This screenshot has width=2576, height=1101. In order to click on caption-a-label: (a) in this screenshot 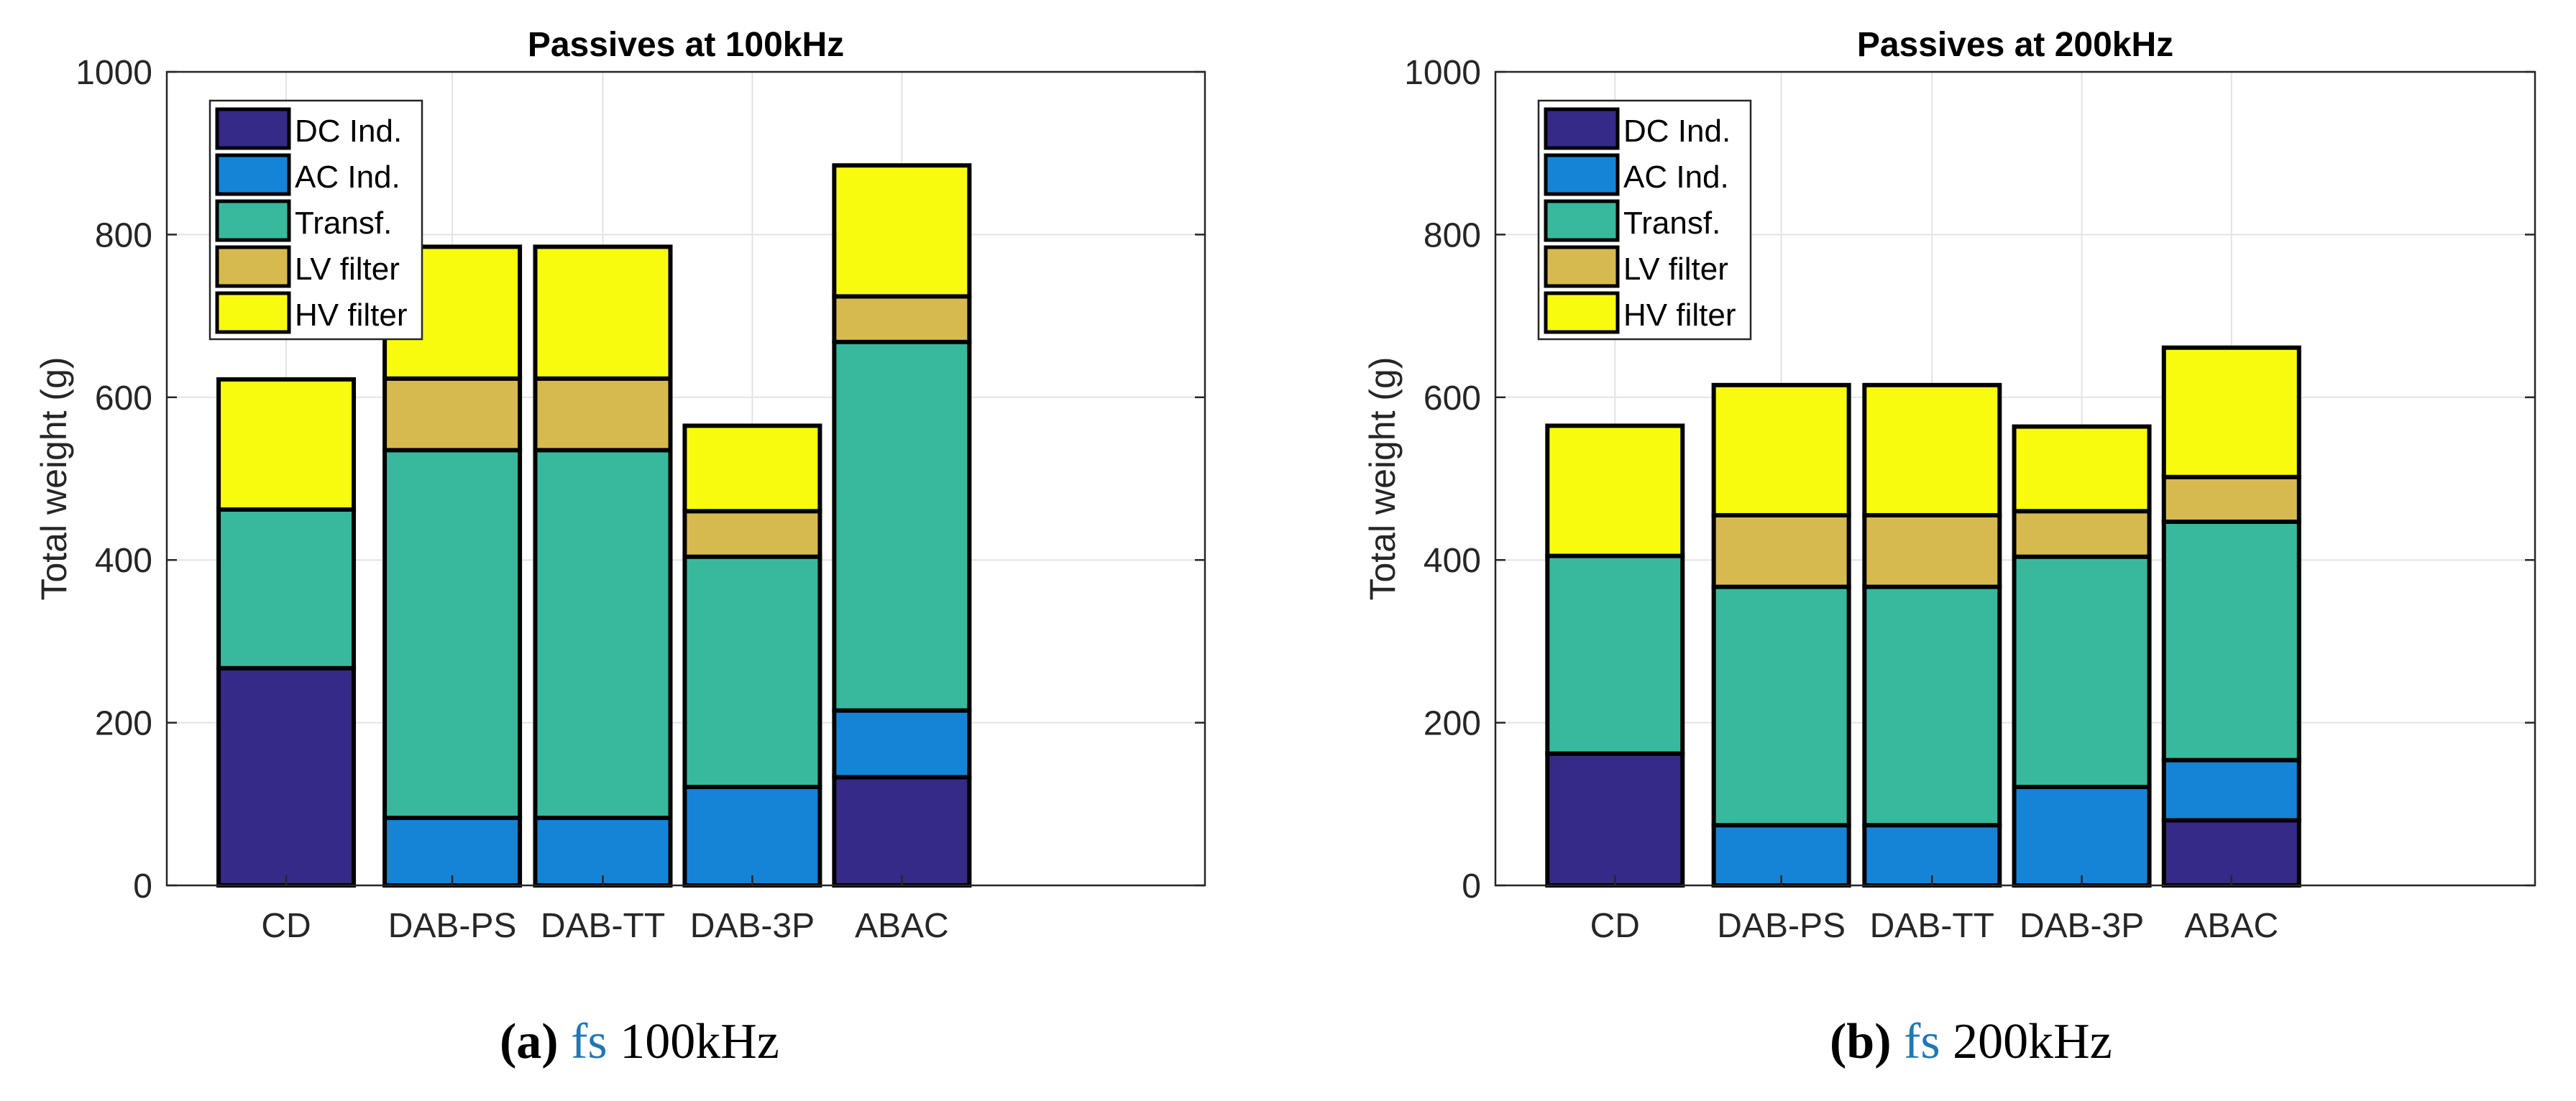, I will do `click(529, 1041)`.